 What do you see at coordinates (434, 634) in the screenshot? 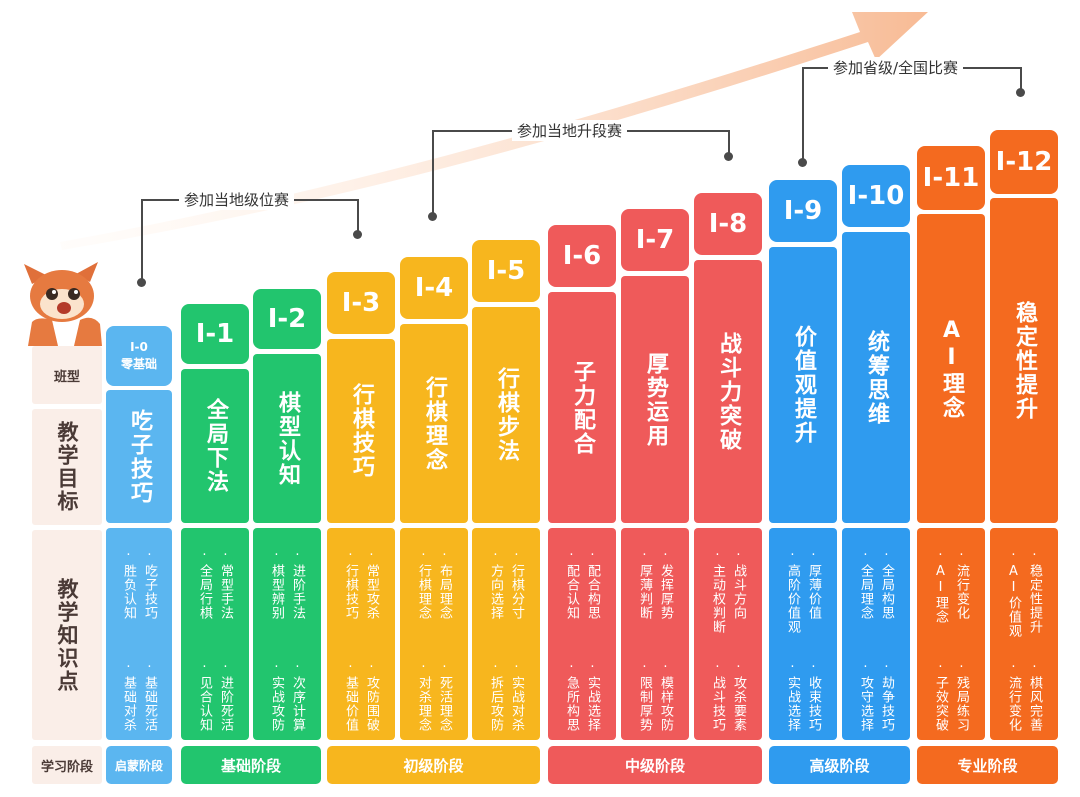
I see `knowledge-i4: 布局理念行棋理念 死活理念对杀理念` at bounding box center [434, 634].